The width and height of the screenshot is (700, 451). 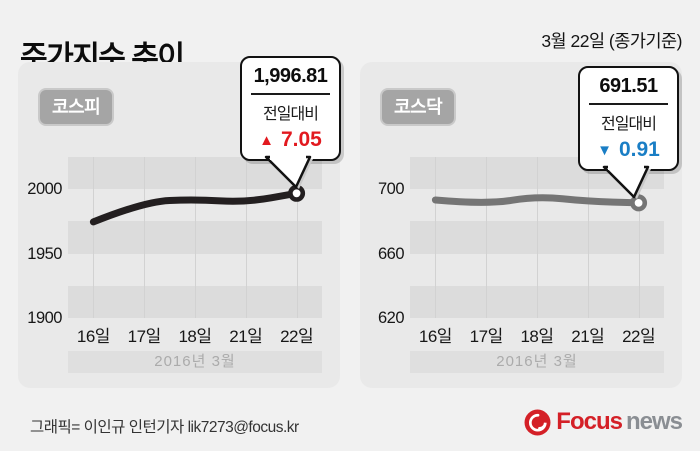 What do you see at coordinates (611, 41) in the screenshot?
I see `date-note: 3월 22일 (종가기준)` at bounding box center [611, 41].